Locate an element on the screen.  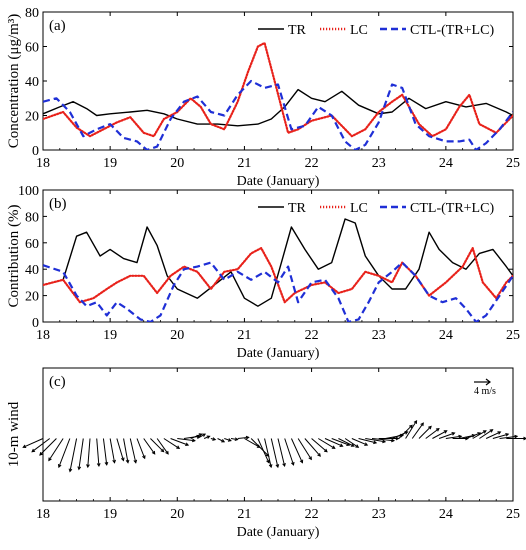
panel-b-x-tick-label: 20 is located at coordinates (177, 335).